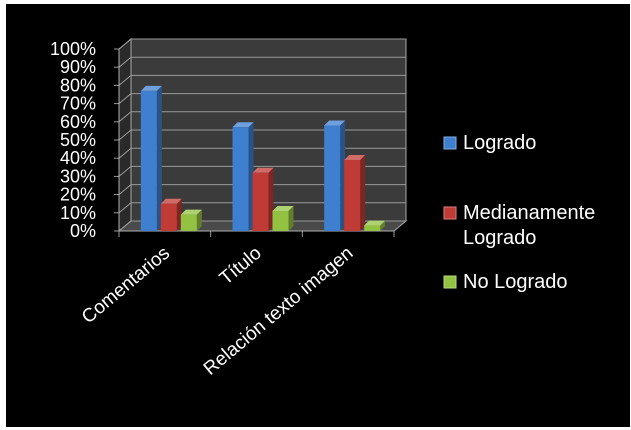 The height and width of the screenshot is (430, 631). I want to click on y-tick-label: 40%, so click(78, 158).